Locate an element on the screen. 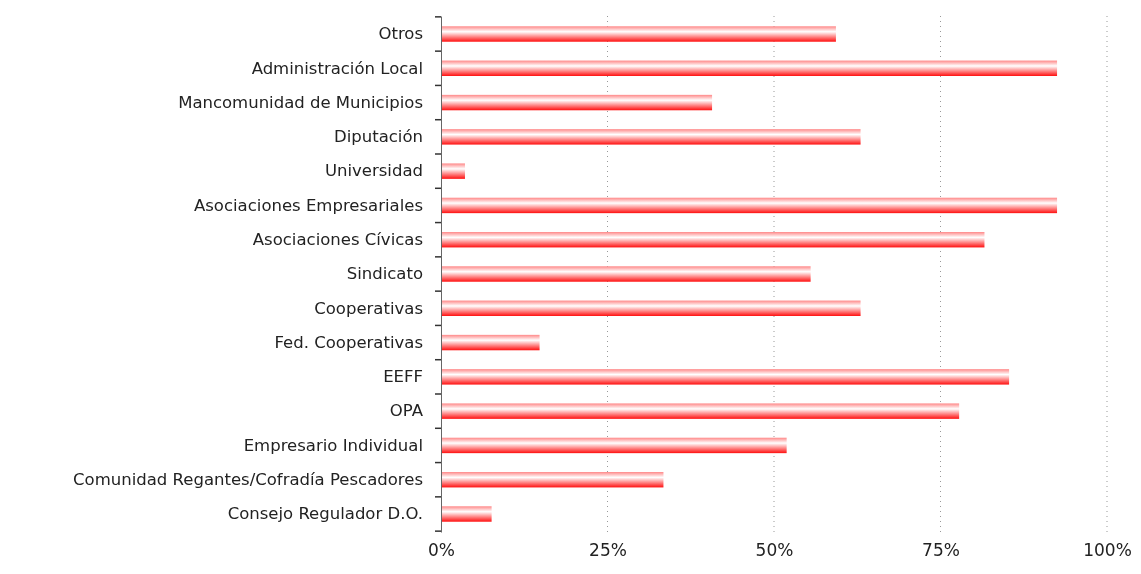 The height and width of the screenshot is (574, 1141). y-tick-label: Otros is located at coordinates (400, 34).